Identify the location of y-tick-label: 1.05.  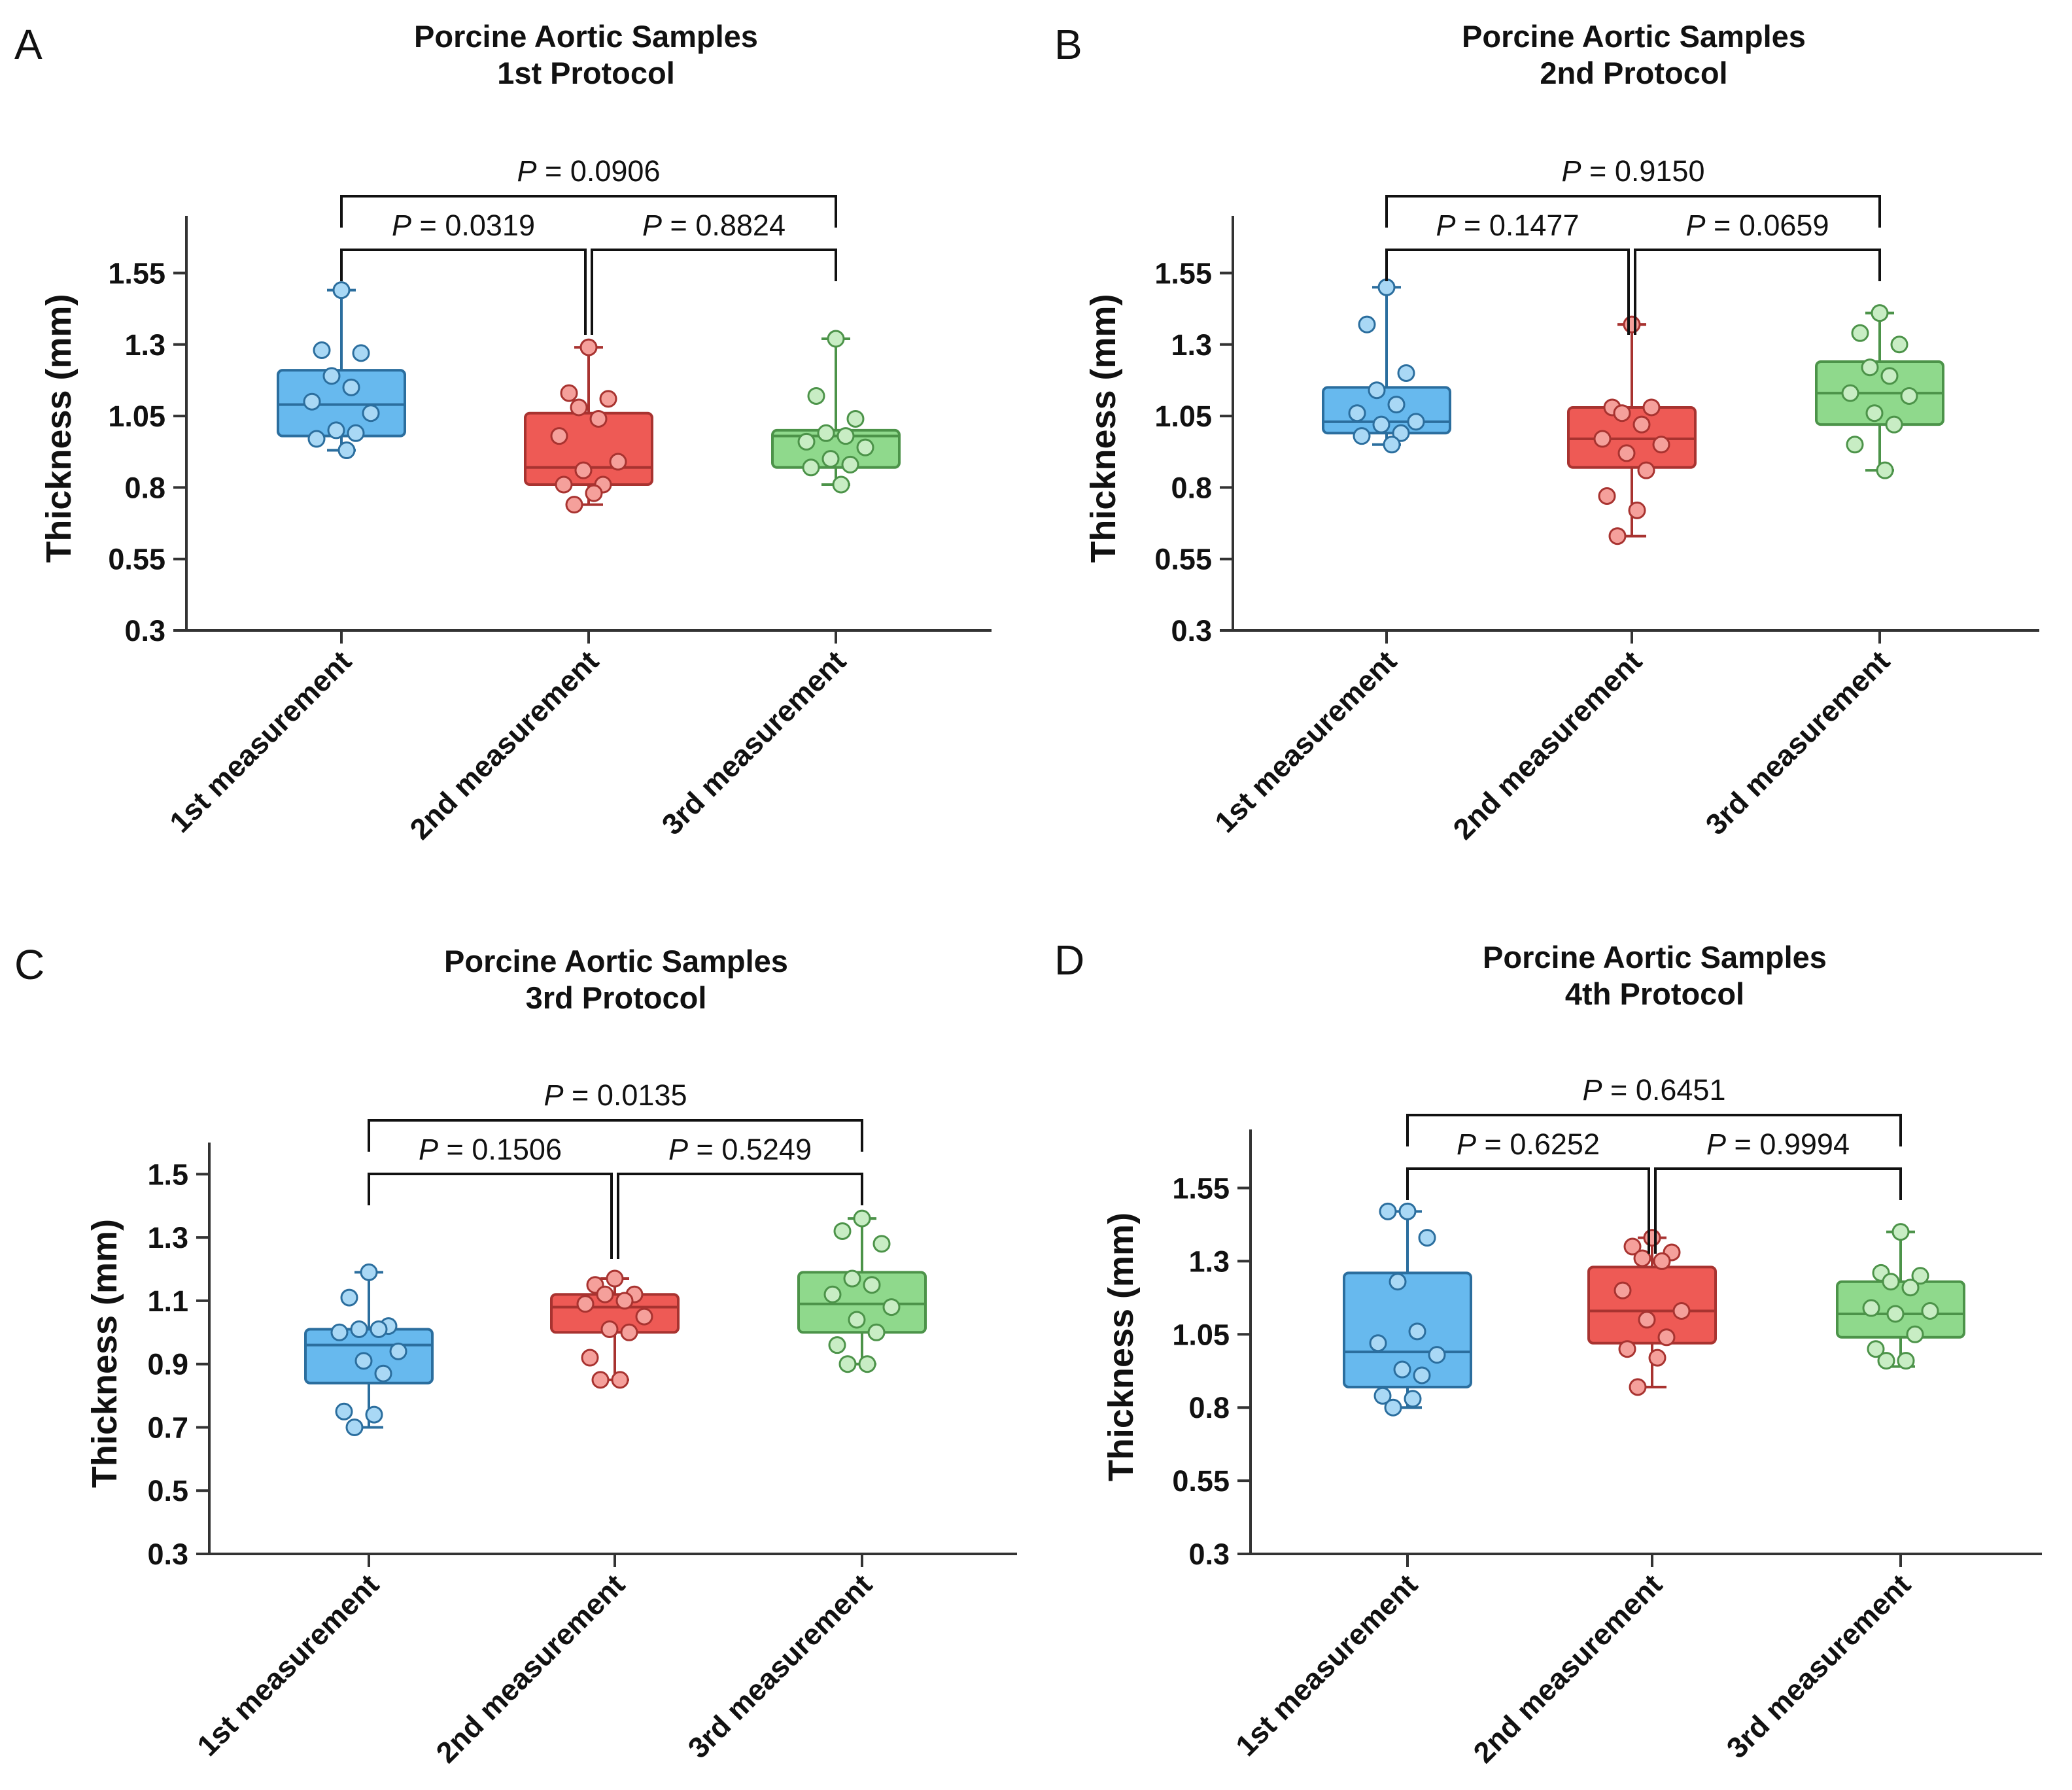
(1183, 416).